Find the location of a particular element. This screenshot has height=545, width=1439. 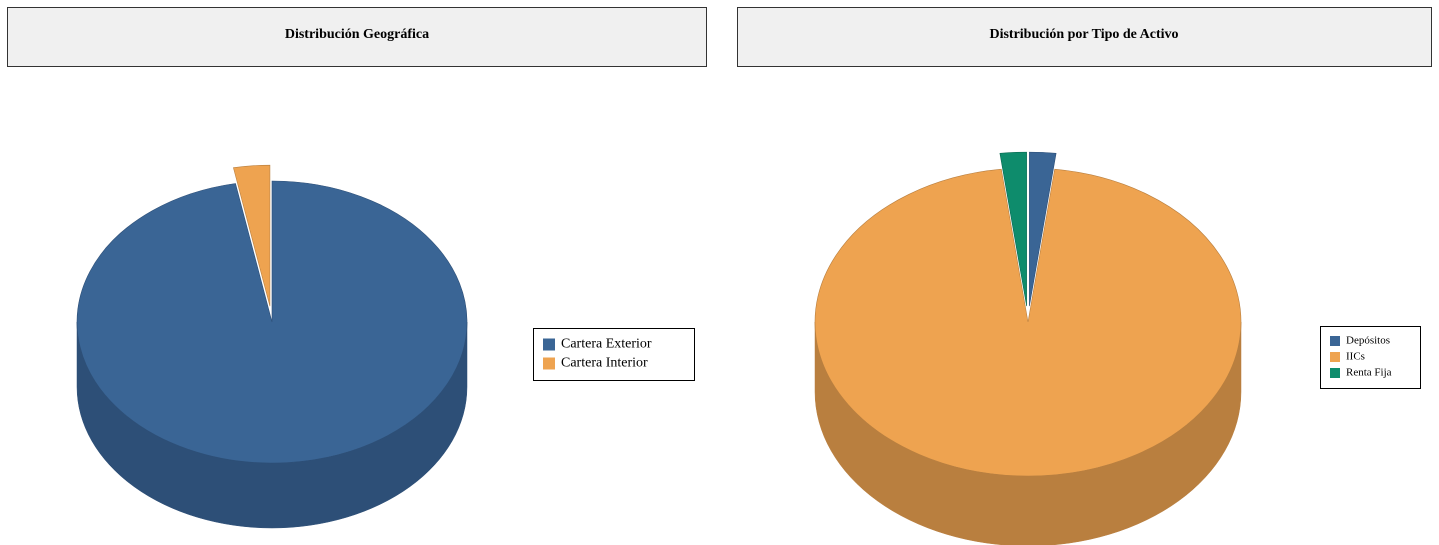

chart-title: Distribución Geográfica is located at coordinates (357, 34).